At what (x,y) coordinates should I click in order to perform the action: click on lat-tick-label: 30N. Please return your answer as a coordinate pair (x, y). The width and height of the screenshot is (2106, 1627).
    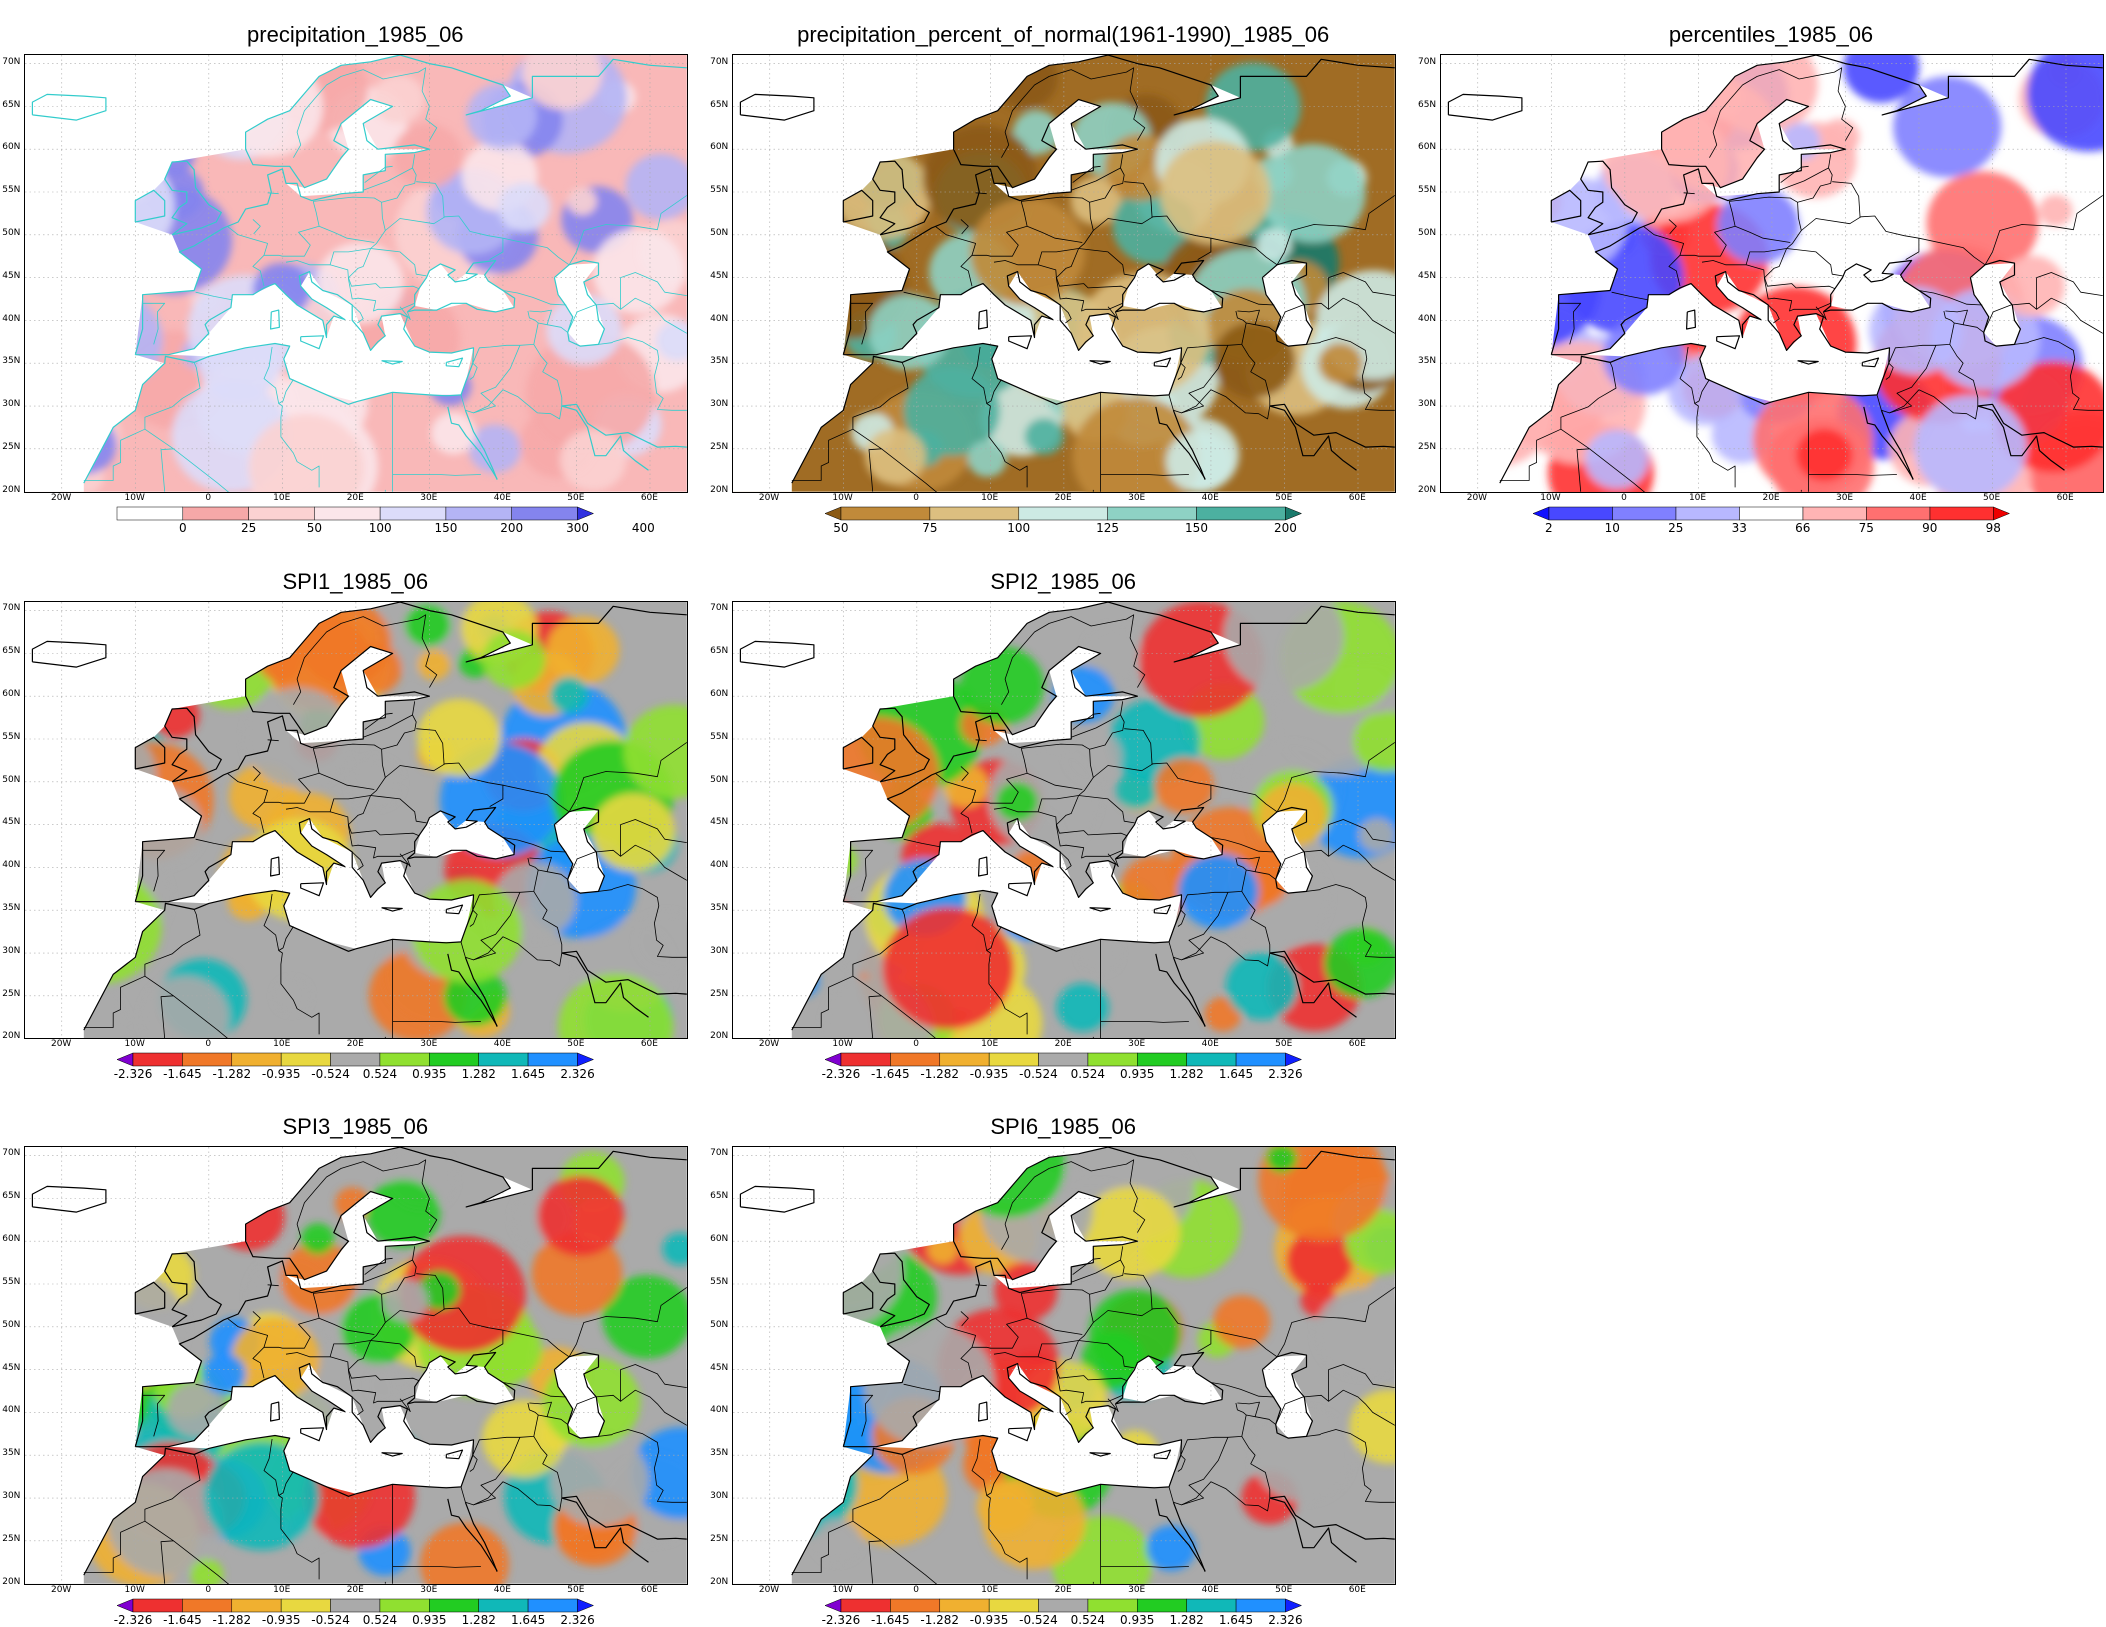
    Looking at the image, I should click on (11, 404).